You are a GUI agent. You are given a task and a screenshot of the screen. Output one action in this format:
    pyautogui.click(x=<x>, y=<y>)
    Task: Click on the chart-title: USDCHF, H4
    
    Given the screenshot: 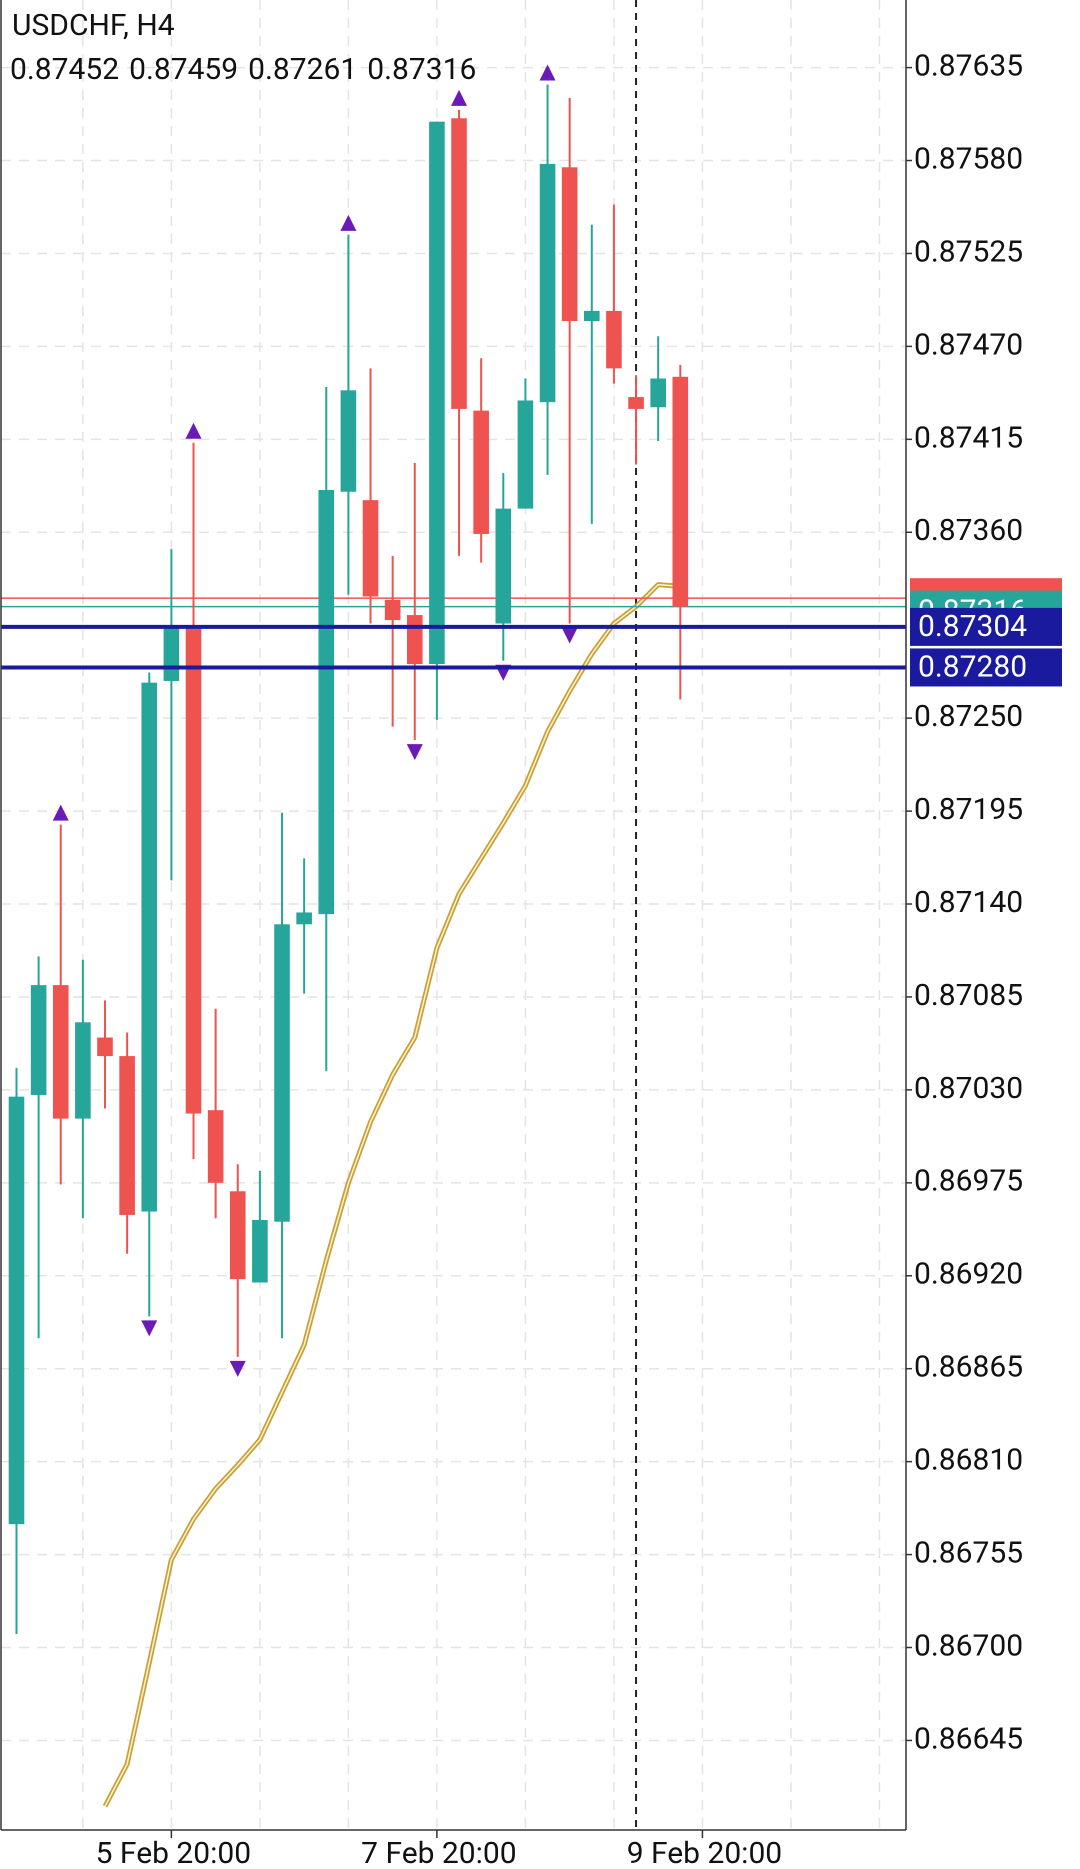 What is the action you would take?
    pyautogui.click(x=93, y=25)
    